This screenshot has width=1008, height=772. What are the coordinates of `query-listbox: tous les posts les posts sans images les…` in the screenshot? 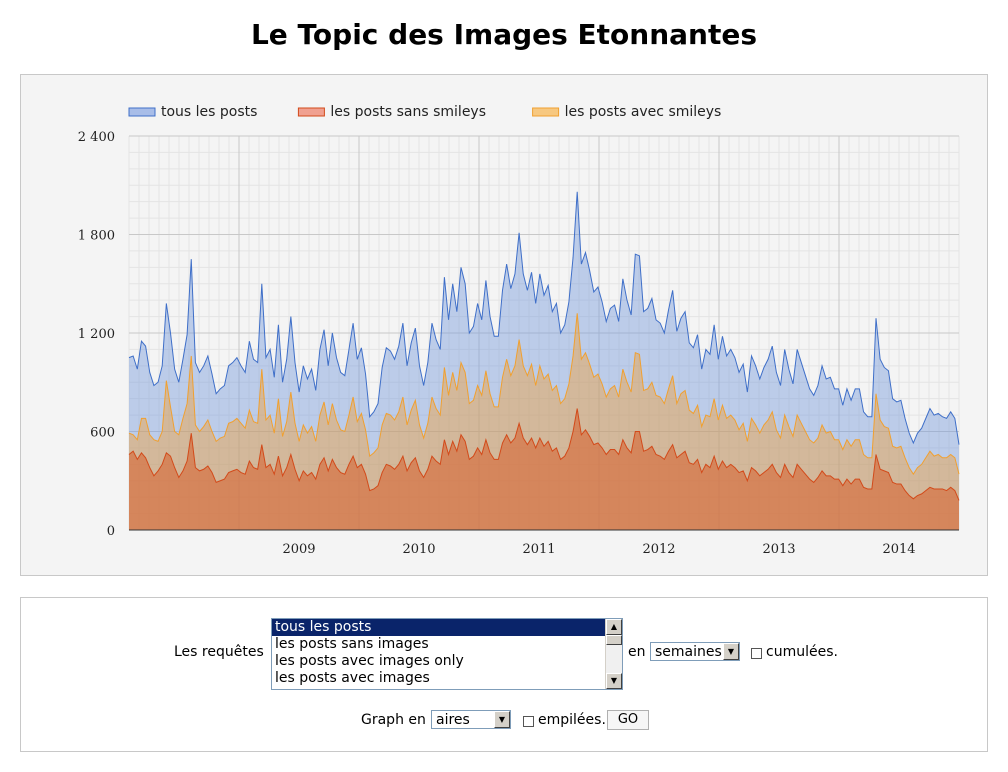 It's located at (447, 654).